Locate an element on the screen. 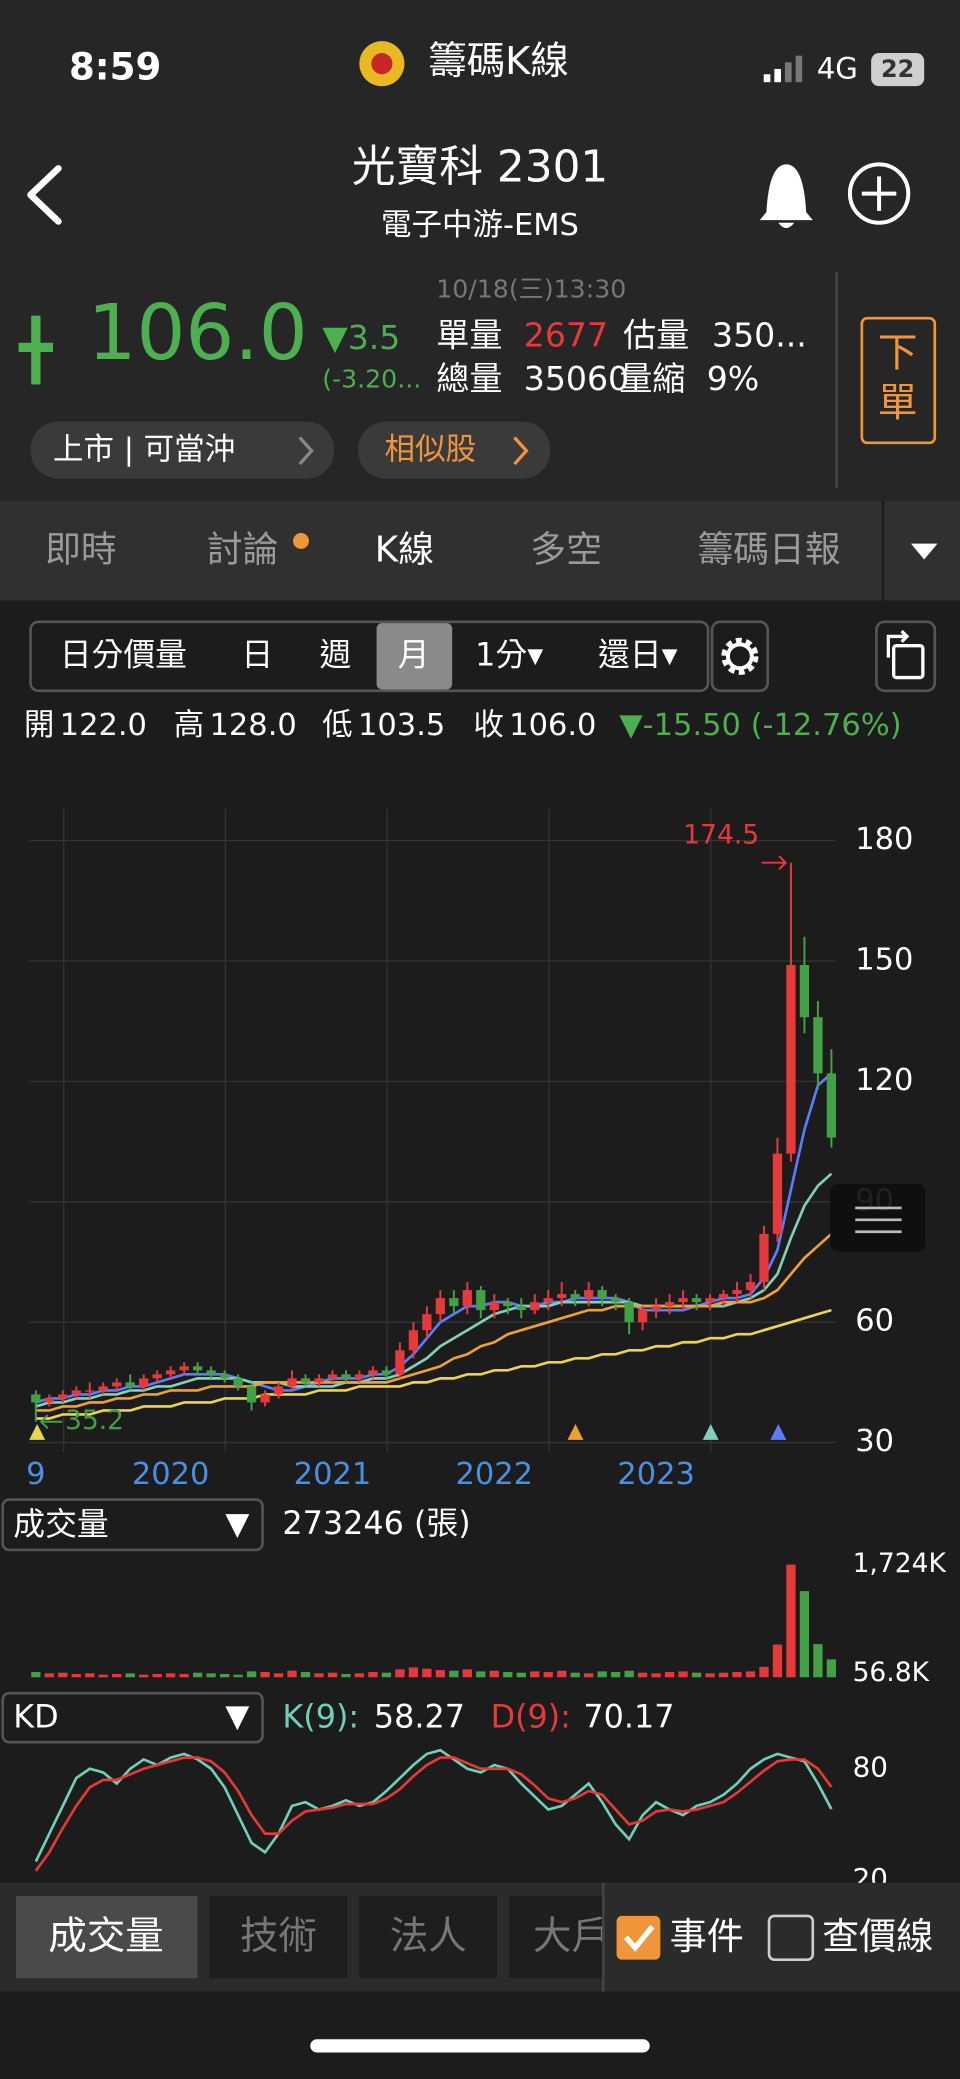 The image size is (960, 2079). back-button is located at coordinates (44, 195).